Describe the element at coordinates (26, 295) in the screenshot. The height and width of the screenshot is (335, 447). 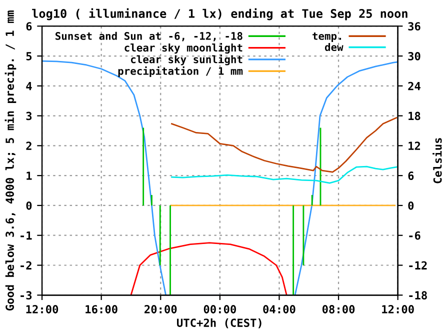
I see `y-tick-label: -3` at that location.